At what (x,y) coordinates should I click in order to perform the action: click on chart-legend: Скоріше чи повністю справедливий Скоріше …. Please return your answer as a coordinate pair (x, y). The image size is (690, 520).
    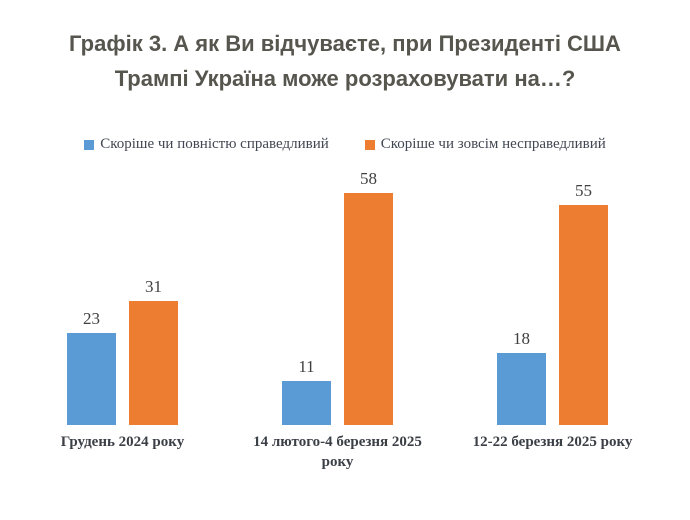
    Looking at the image, I should click on (345, 144).